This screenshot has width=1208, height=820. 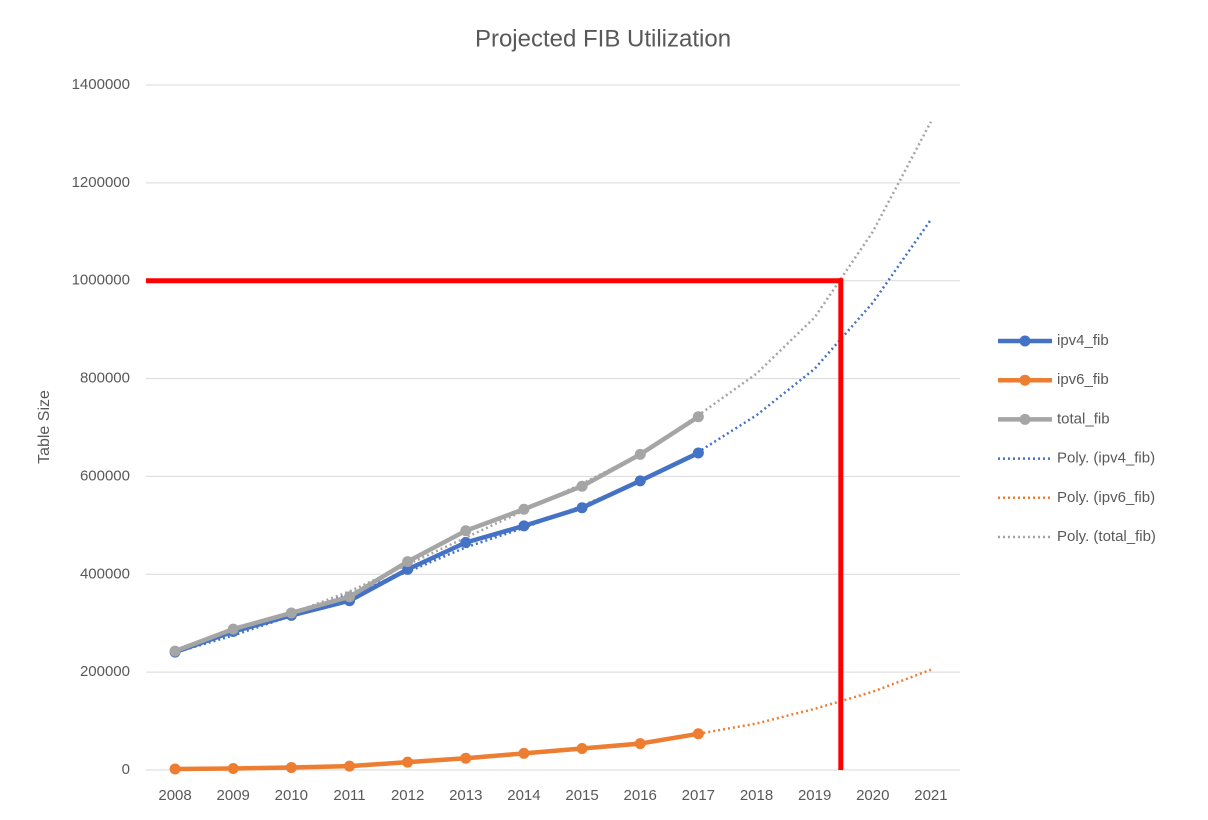 What do you see at coordinates (105, 378) in the screenshot?
I see `y-tick-label: 800000` at bounding box center [105, 378].